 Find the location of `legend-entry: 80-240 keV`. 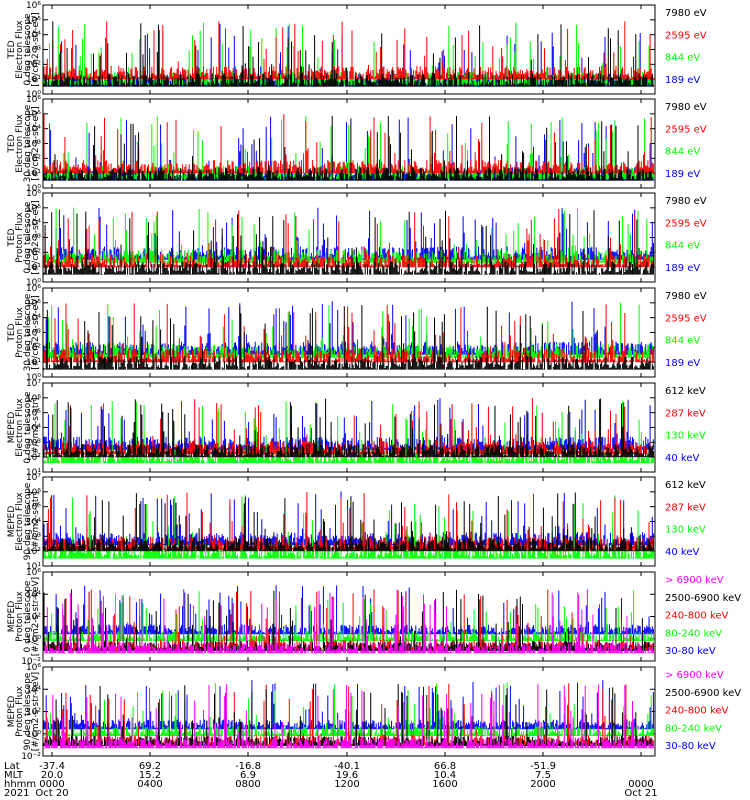

legend-entry: 80-240 keV is located at coordinates (693, 633).